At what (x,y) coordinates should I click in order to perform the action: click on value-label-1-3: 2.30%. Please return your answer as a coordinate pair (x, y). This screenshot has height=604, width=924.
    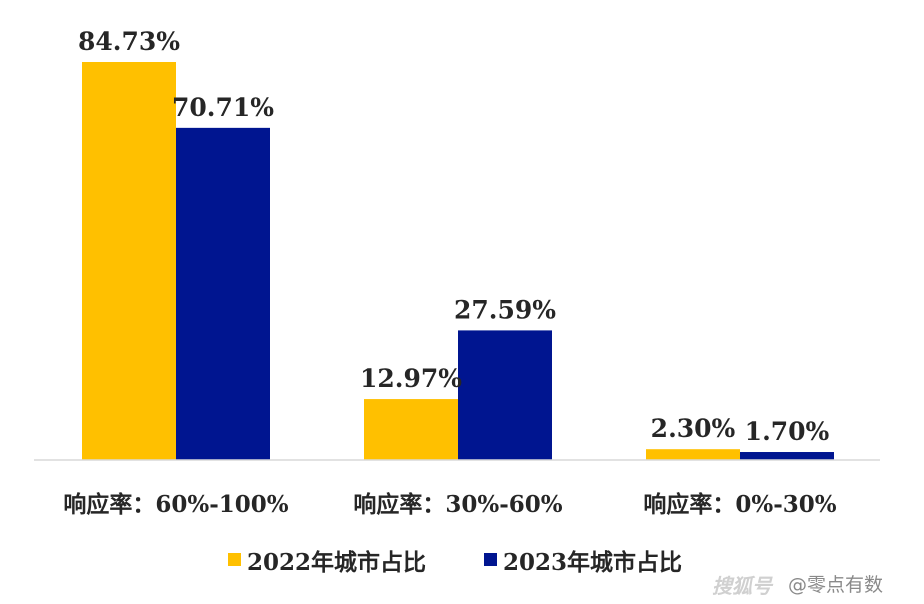
    Looking at the image, I should click on (693, 428).